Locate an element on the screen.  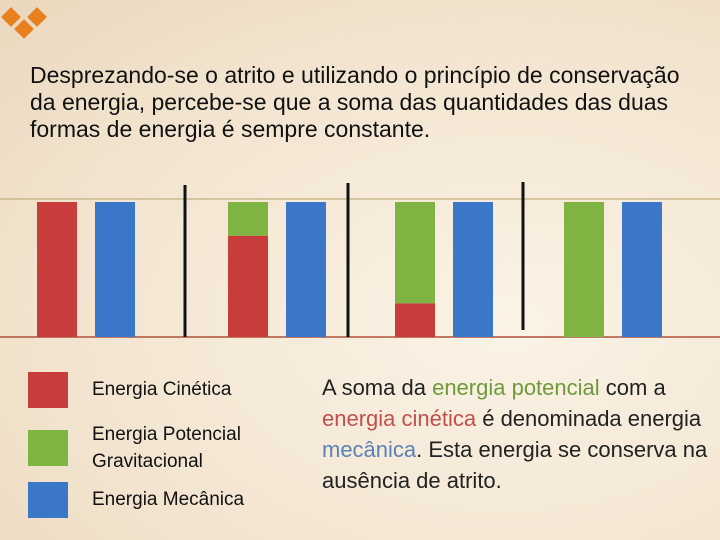
note-part: mecânica is located at coordinates (369, 449).